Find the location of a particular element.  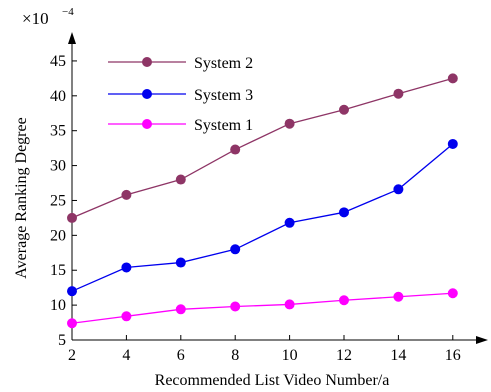

y-tick-label: 20 is located at coordinates (58, 235).